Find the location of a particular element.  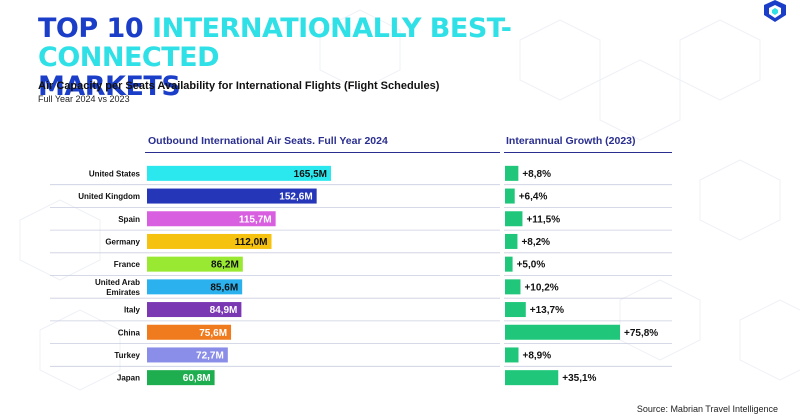

seats-value-label: 112,0M is located at coordinates (251, 242).